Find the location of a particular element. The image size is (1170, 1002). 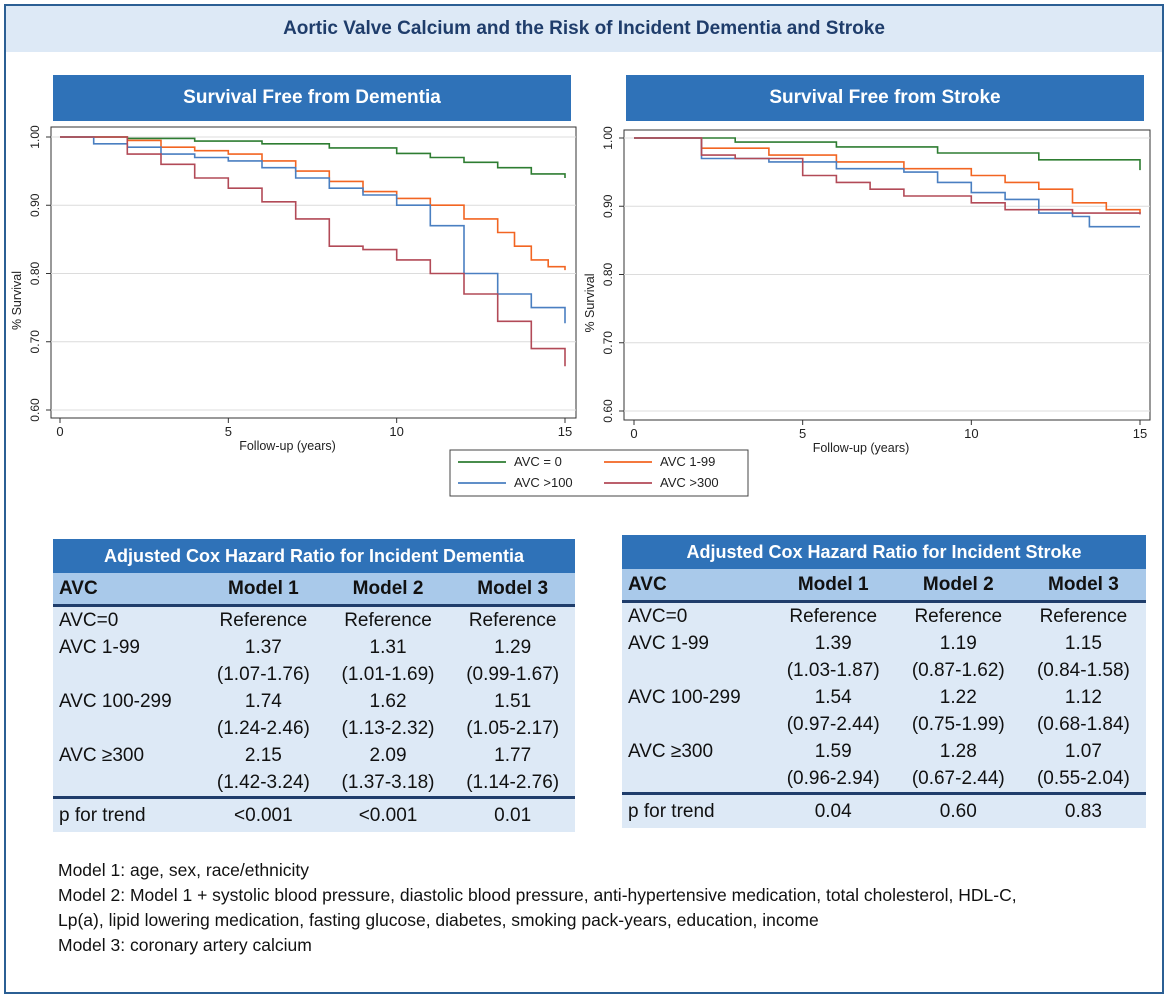

table-cell: 1.77 is located at coordinates (513, 755).